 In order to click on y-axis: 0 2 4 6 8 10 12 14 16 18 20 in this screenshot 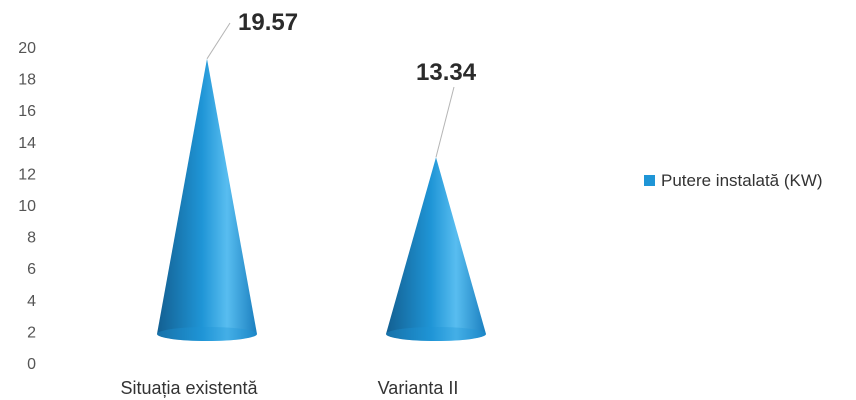, I will do `click(27, 206)`.